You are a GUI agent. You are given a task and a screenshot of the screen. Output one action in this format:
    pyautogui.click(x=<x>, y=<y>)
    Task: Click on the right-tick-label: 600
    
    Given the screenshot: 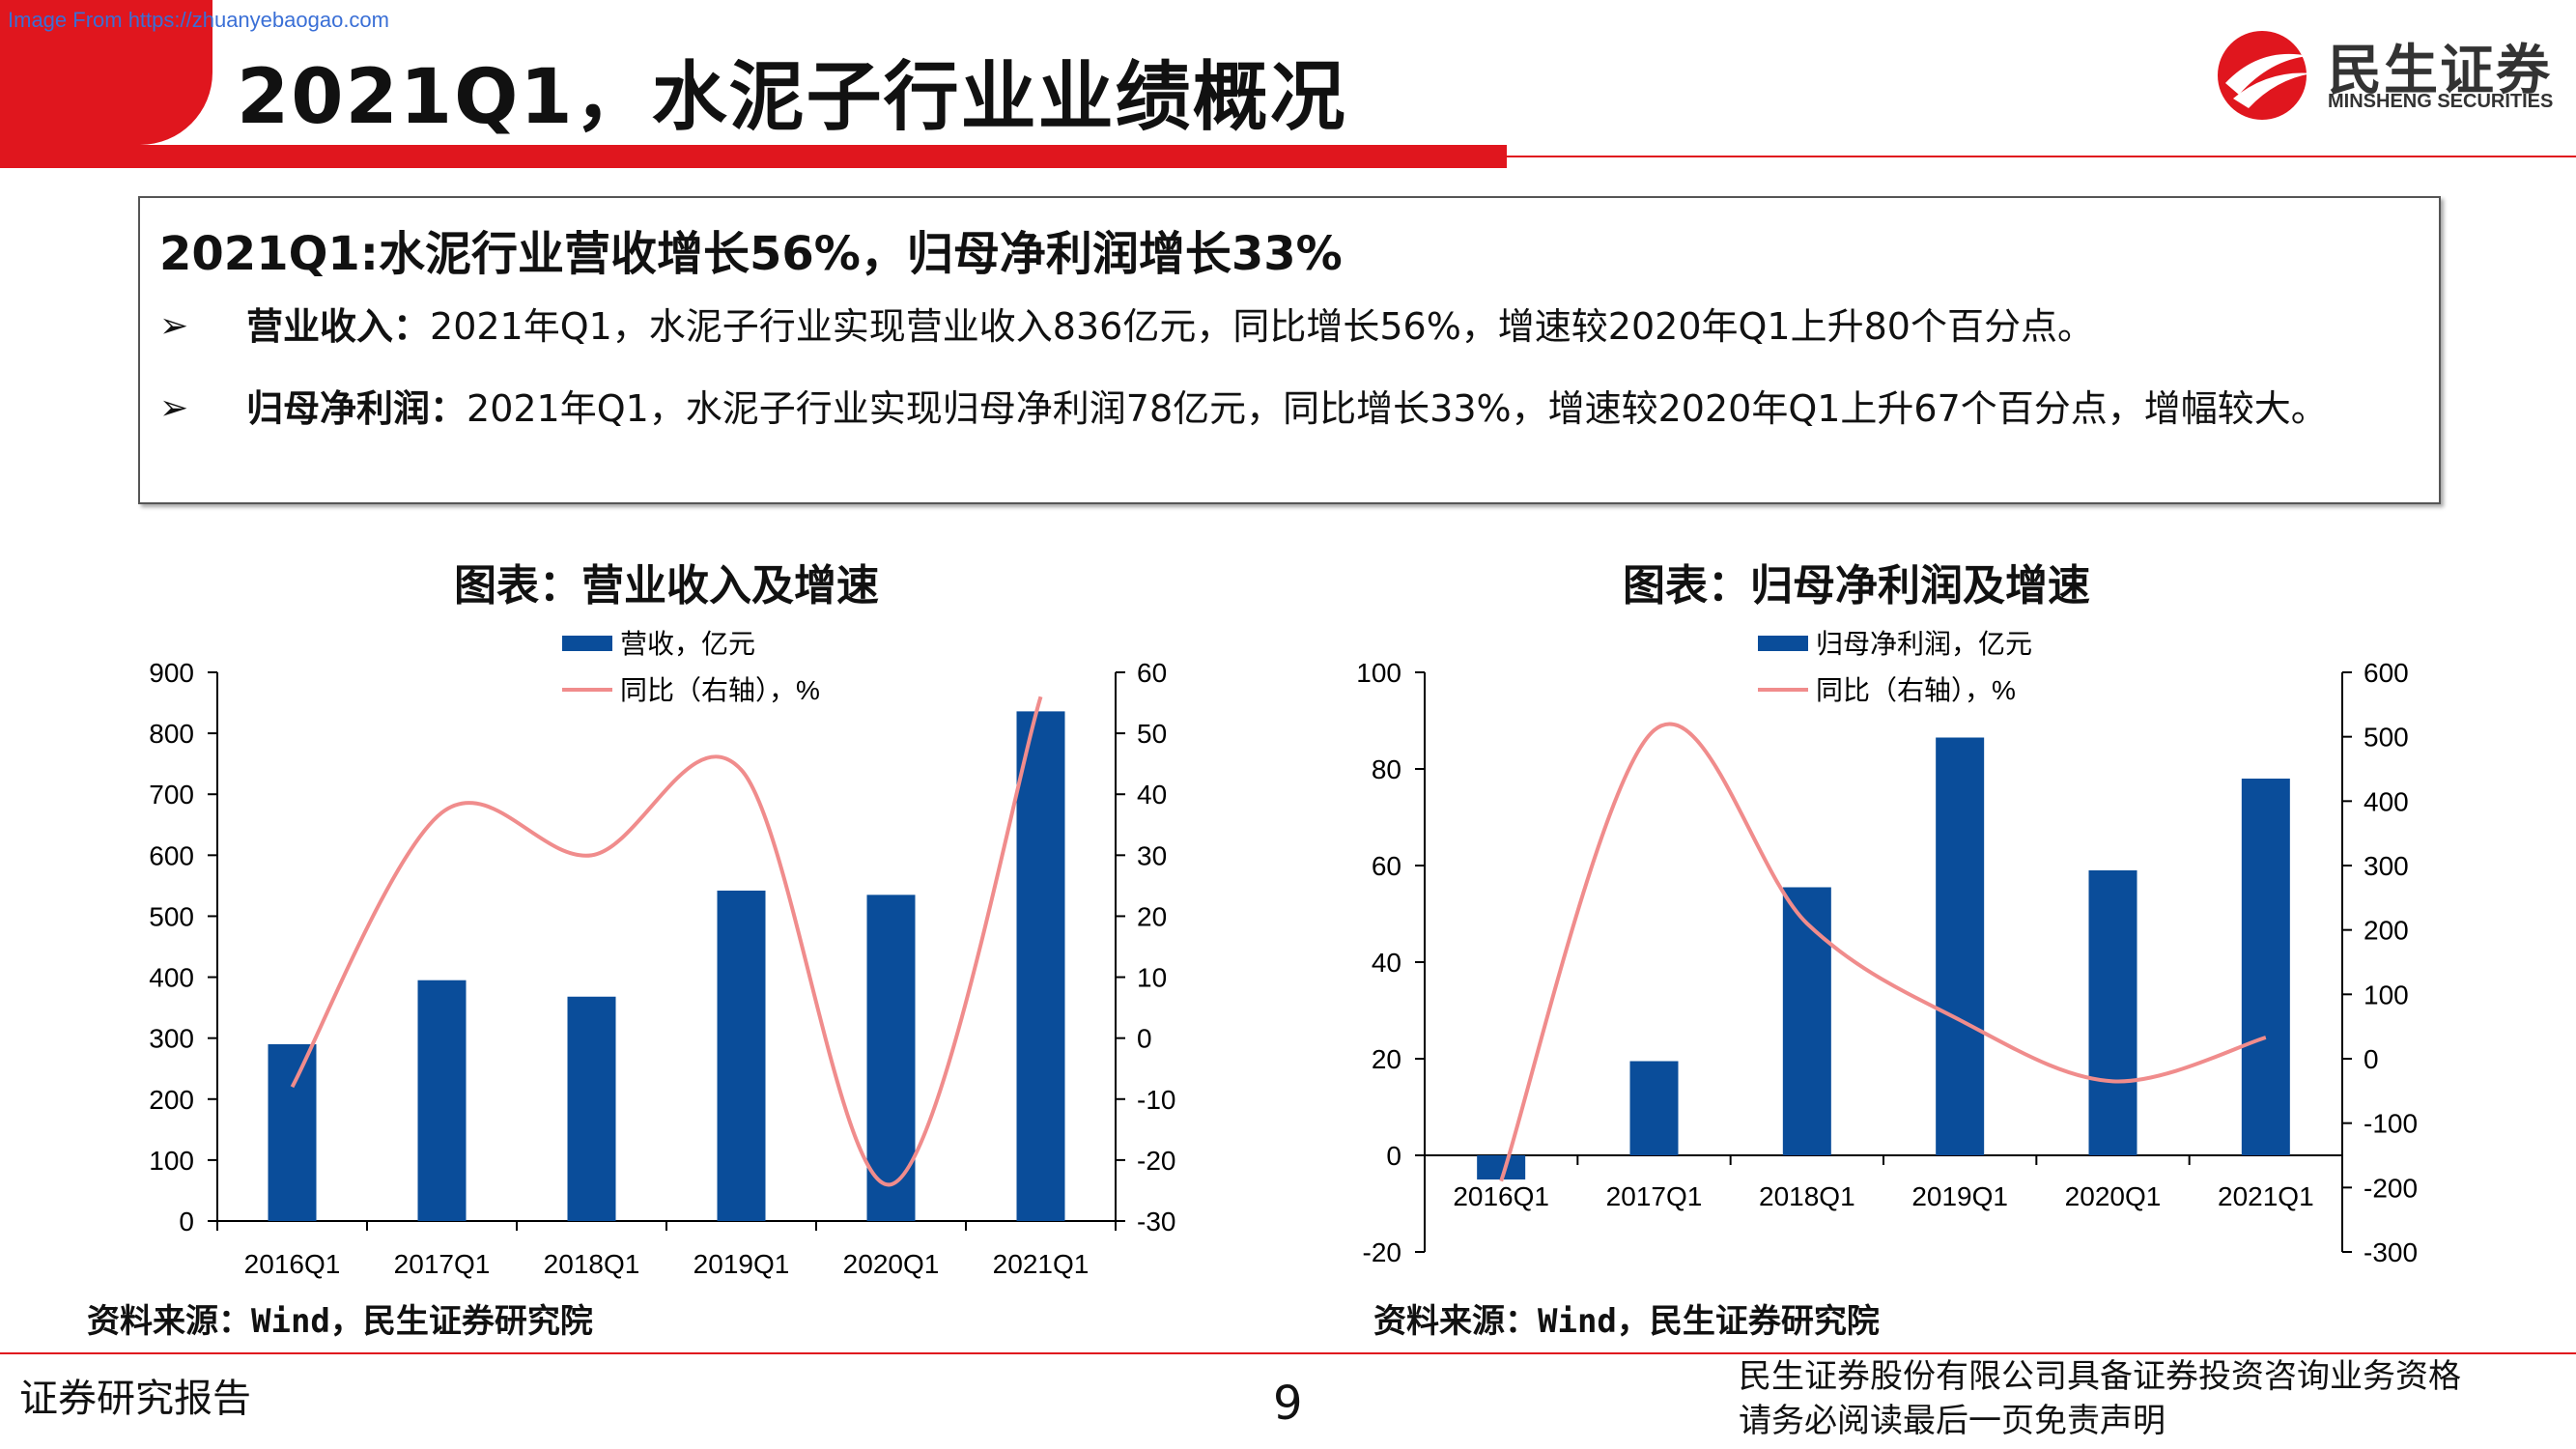 What is the action you would take?
    pyautogui.click(x=2386, y=673)
    